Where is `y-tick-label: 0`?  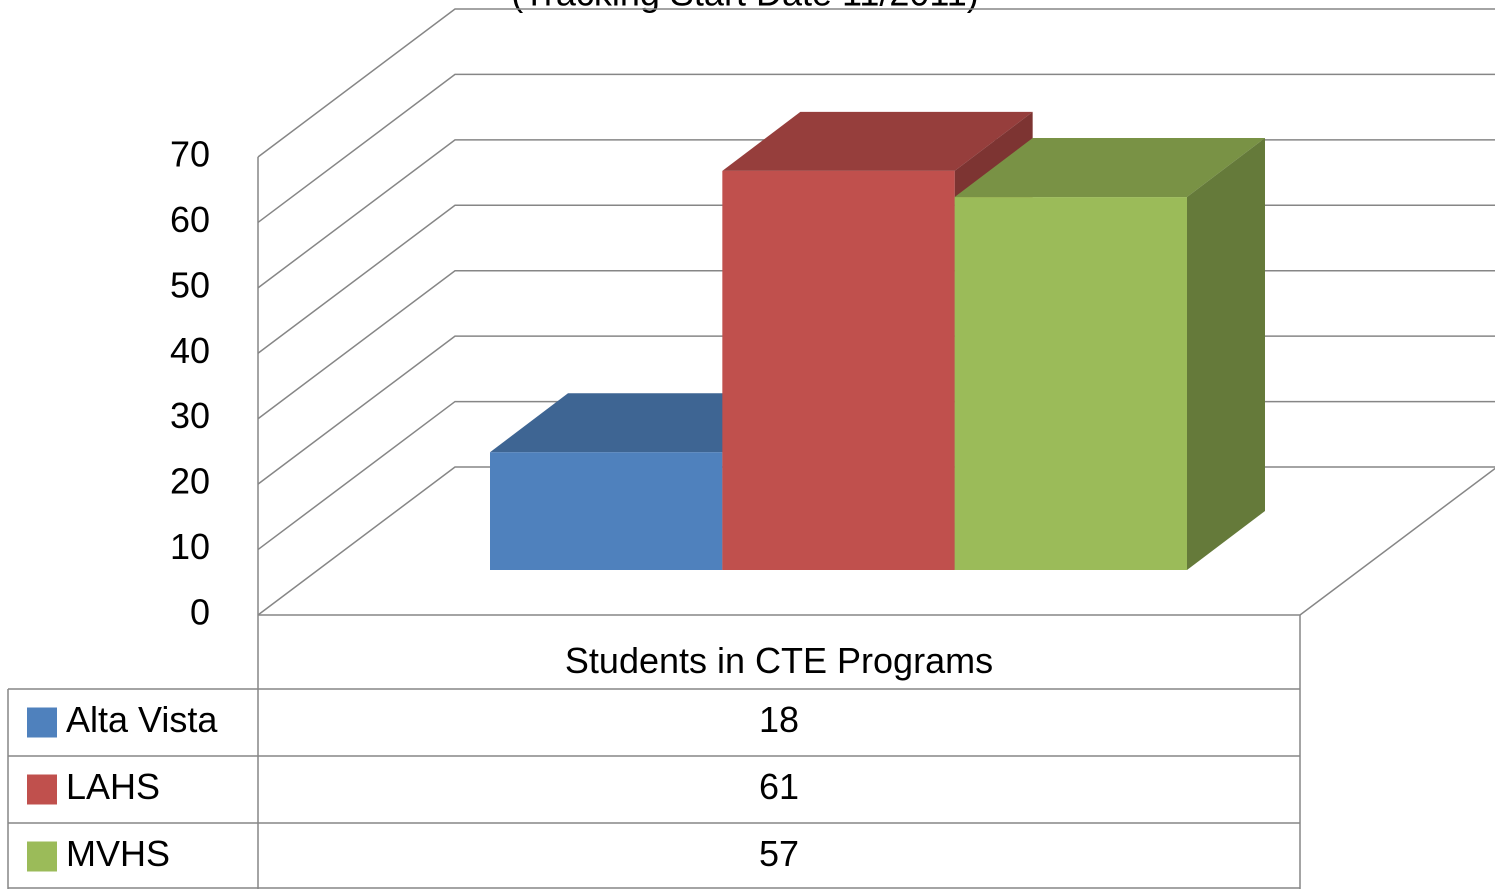 y-tick-label: 0 is located at coordinates (200, 612).